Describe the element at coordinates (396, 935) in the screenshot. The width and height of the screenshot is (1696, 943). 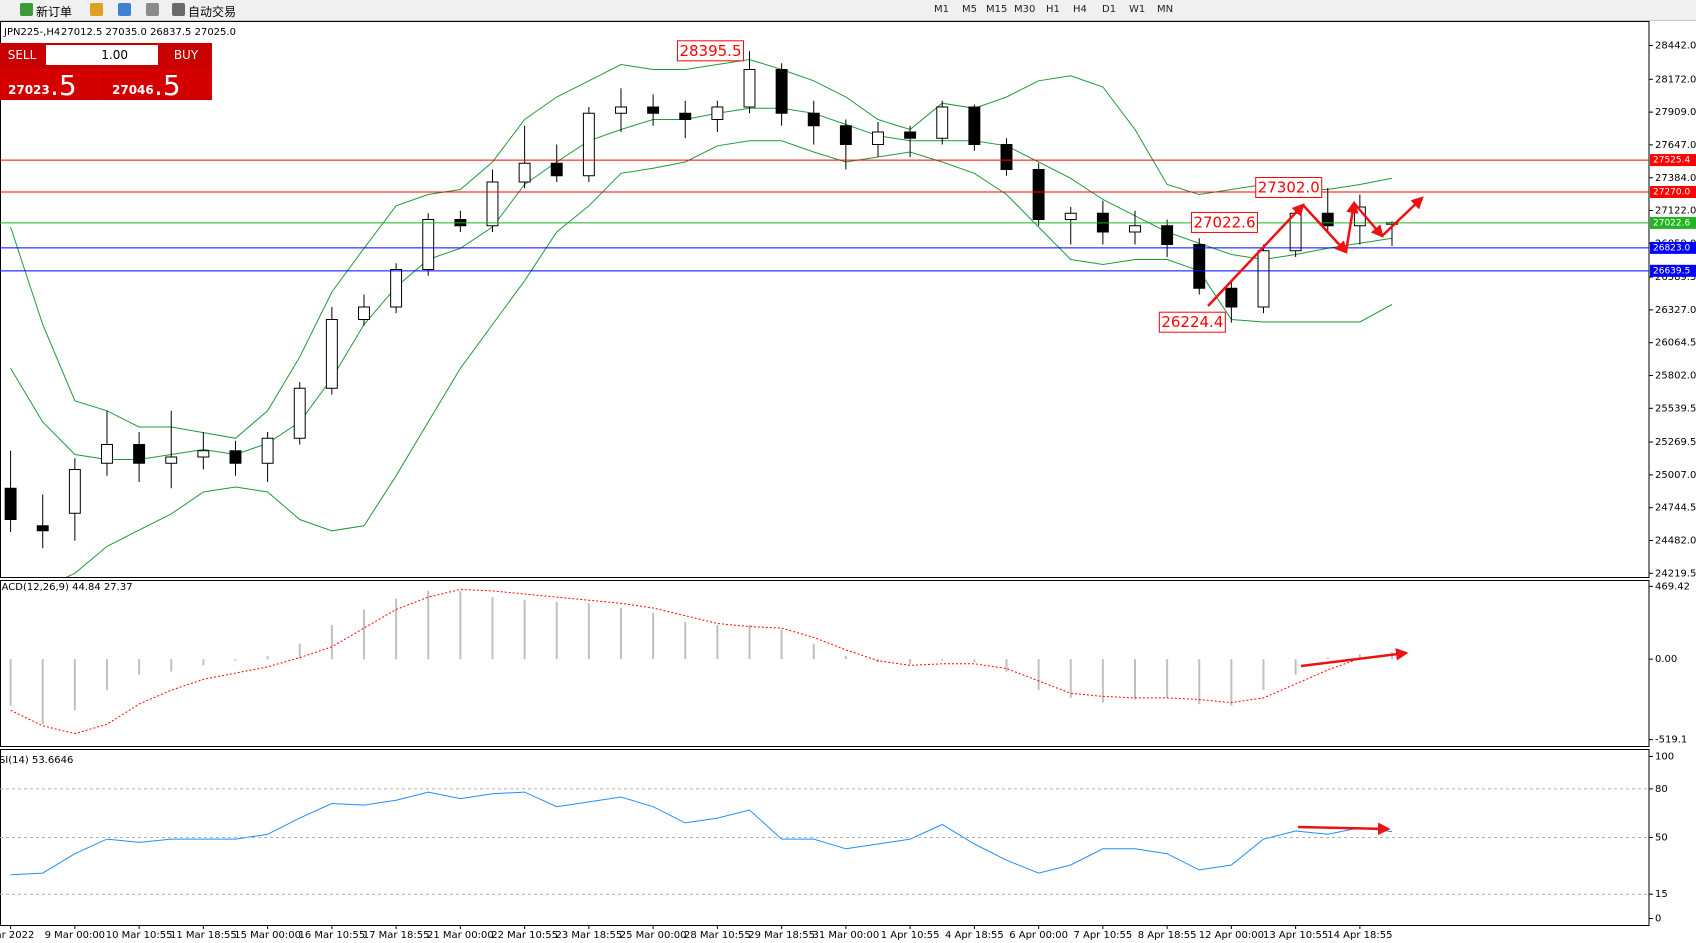
I see `x-tick-label: 17 Mar 18:55` at that location.